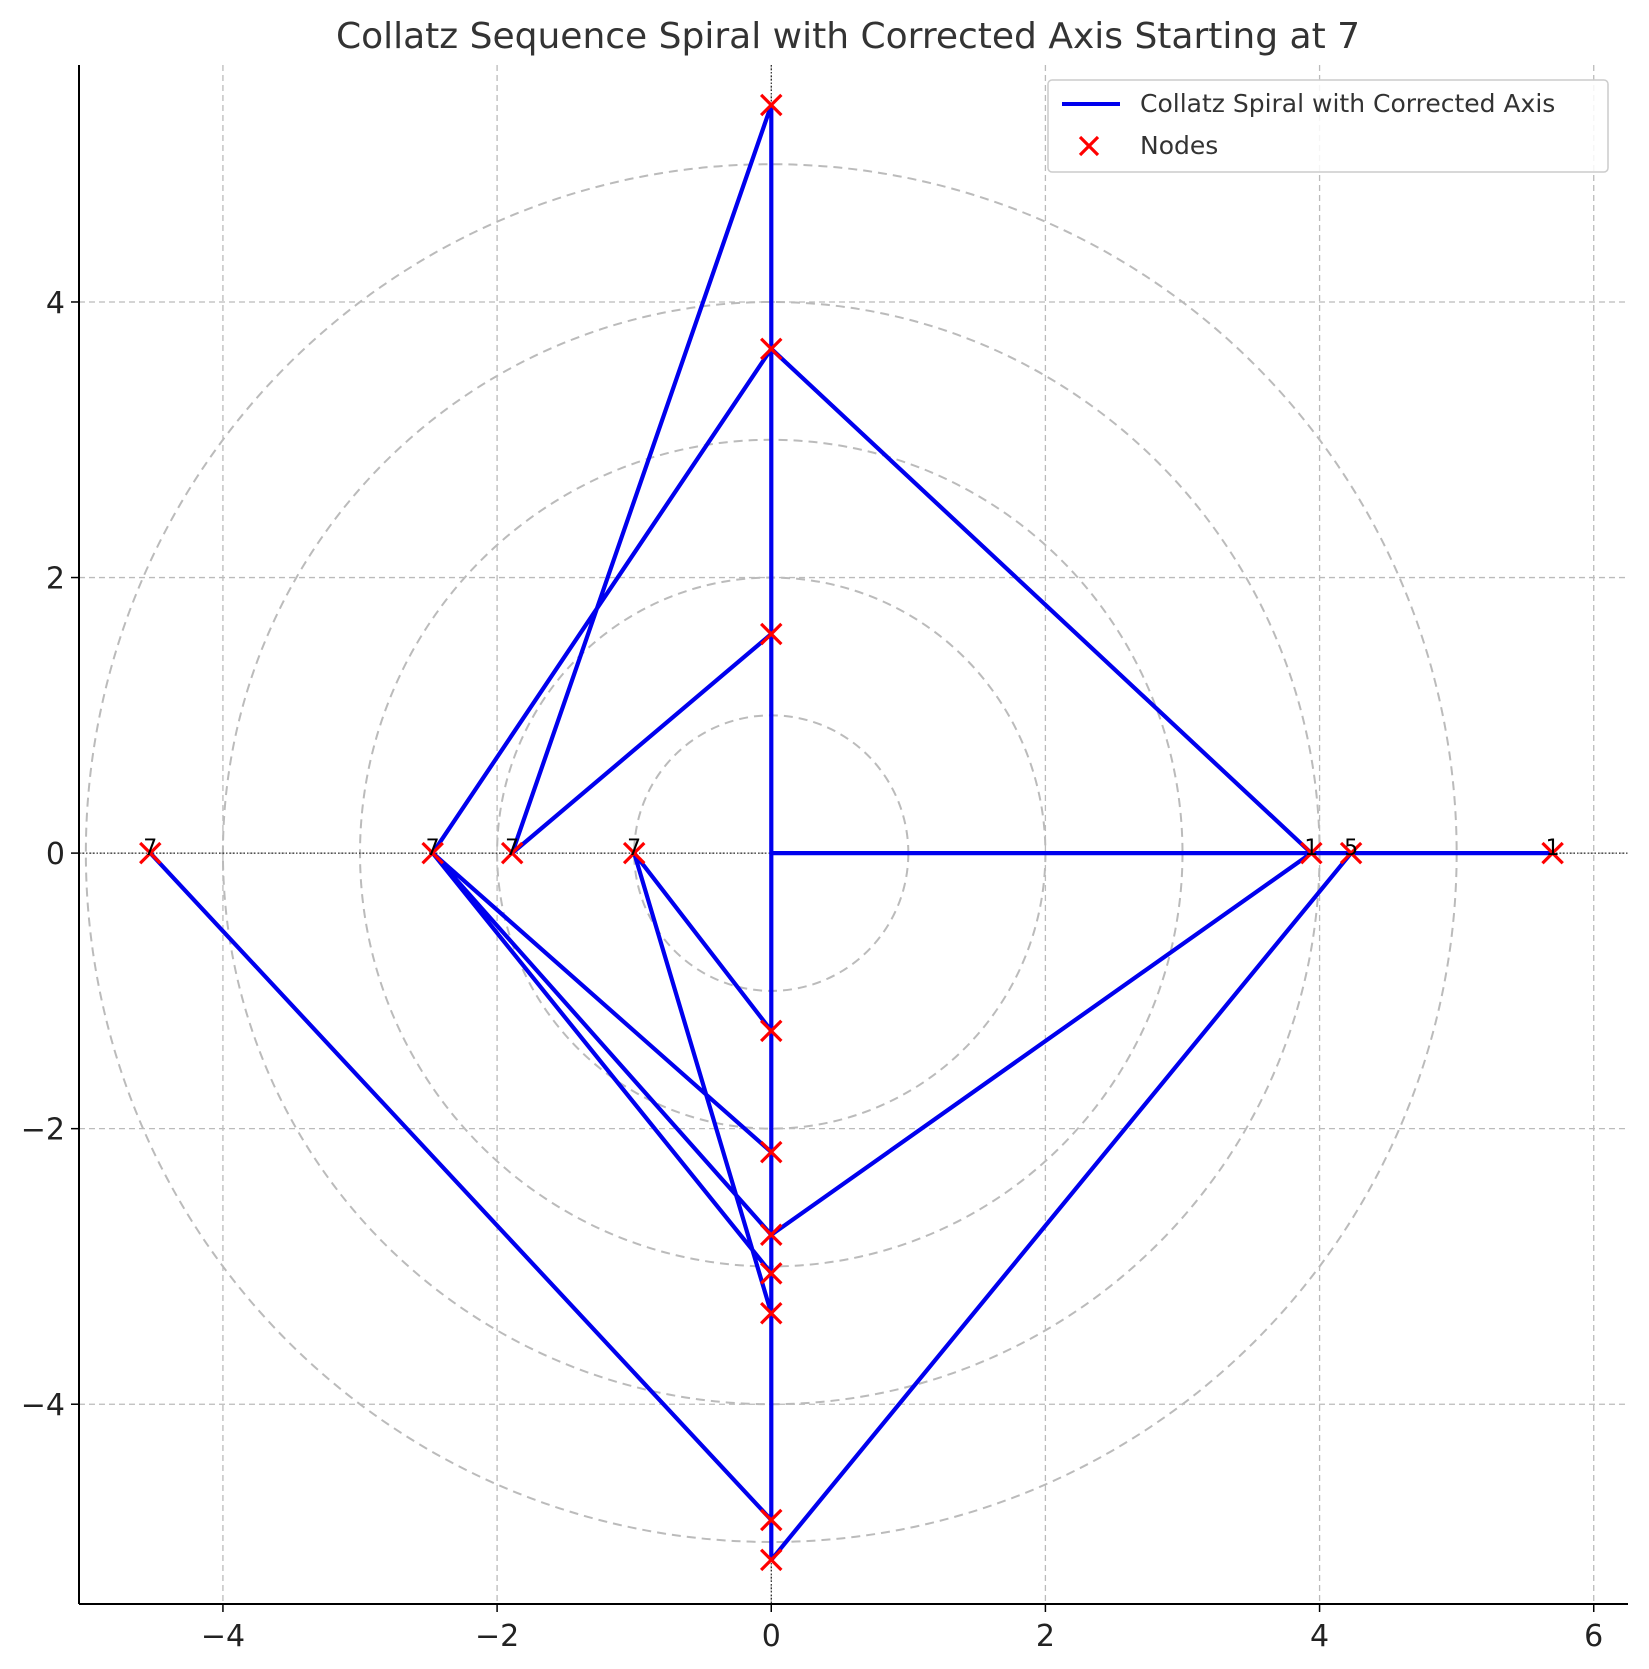 This screenshot has width=1649, height=1669. What do you see at coordinates (43, 1405) in the screenshot?
I see `y-tick-label: −4` at bounding box center [43, 1405].